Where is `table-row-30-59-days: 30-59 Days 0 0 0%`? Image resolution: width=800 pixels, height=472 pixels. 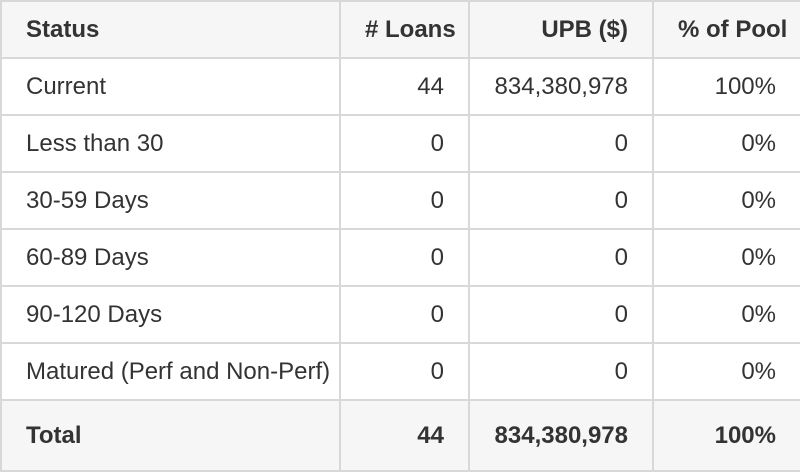 table-row-30-59-days: 30-59 Days 0 0 0% is located at coordinates (400, 200).